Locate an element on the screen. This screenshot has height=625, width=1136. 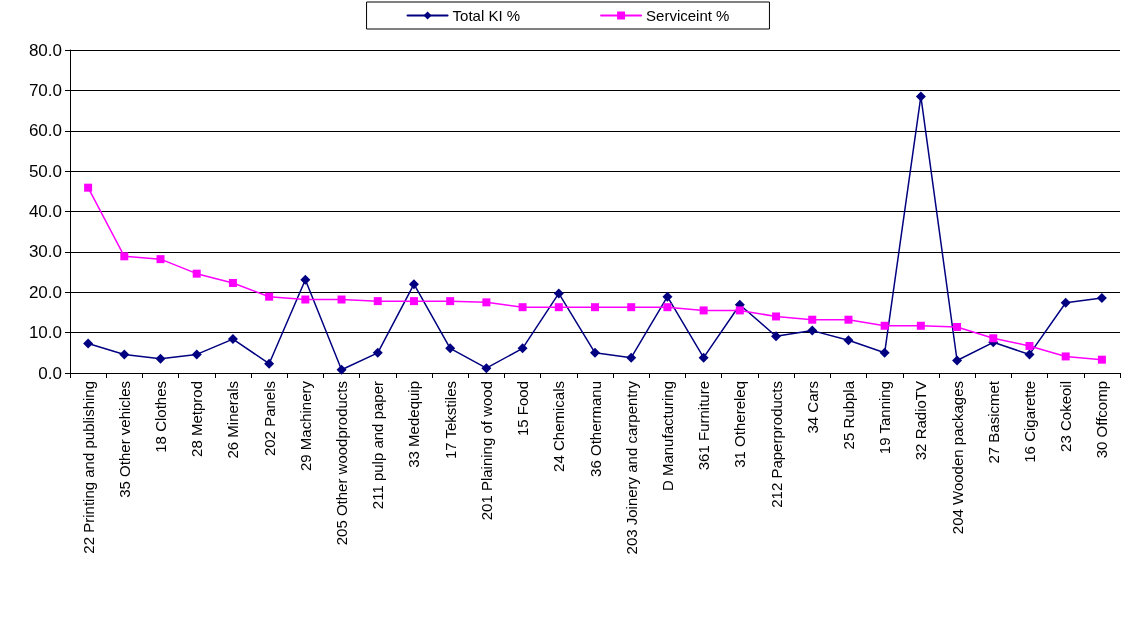
y-tick-label: 40.0 is located at coordinates (45, 211).